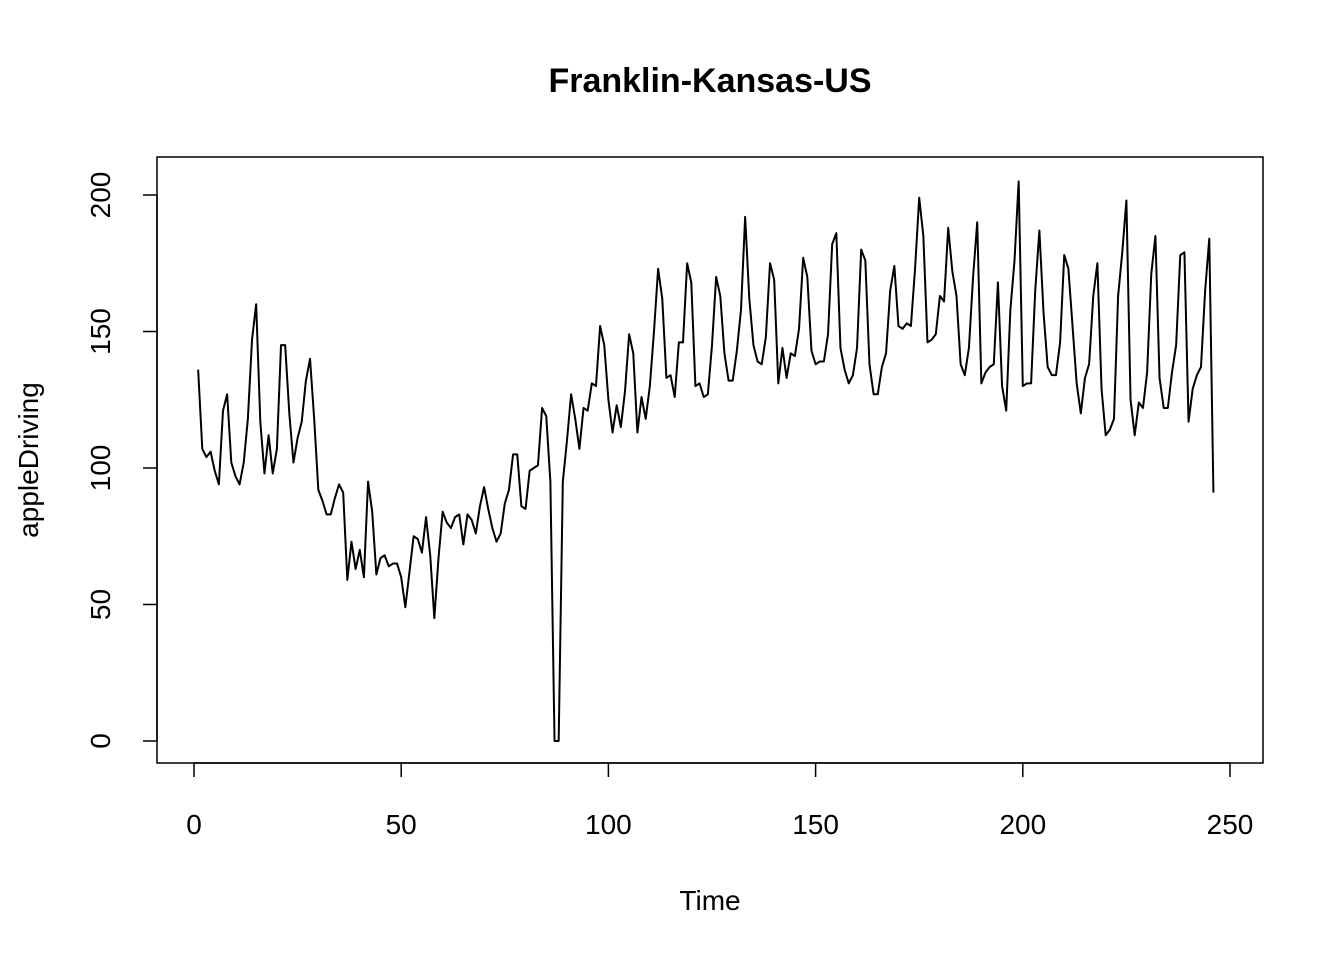 Image resolution: width=1344 pixels, height=960 pixels. What do you see at coordinates (100, 741) in the screenshot?
I see `y-tick-label: 0` at bounding box center [100, 741].